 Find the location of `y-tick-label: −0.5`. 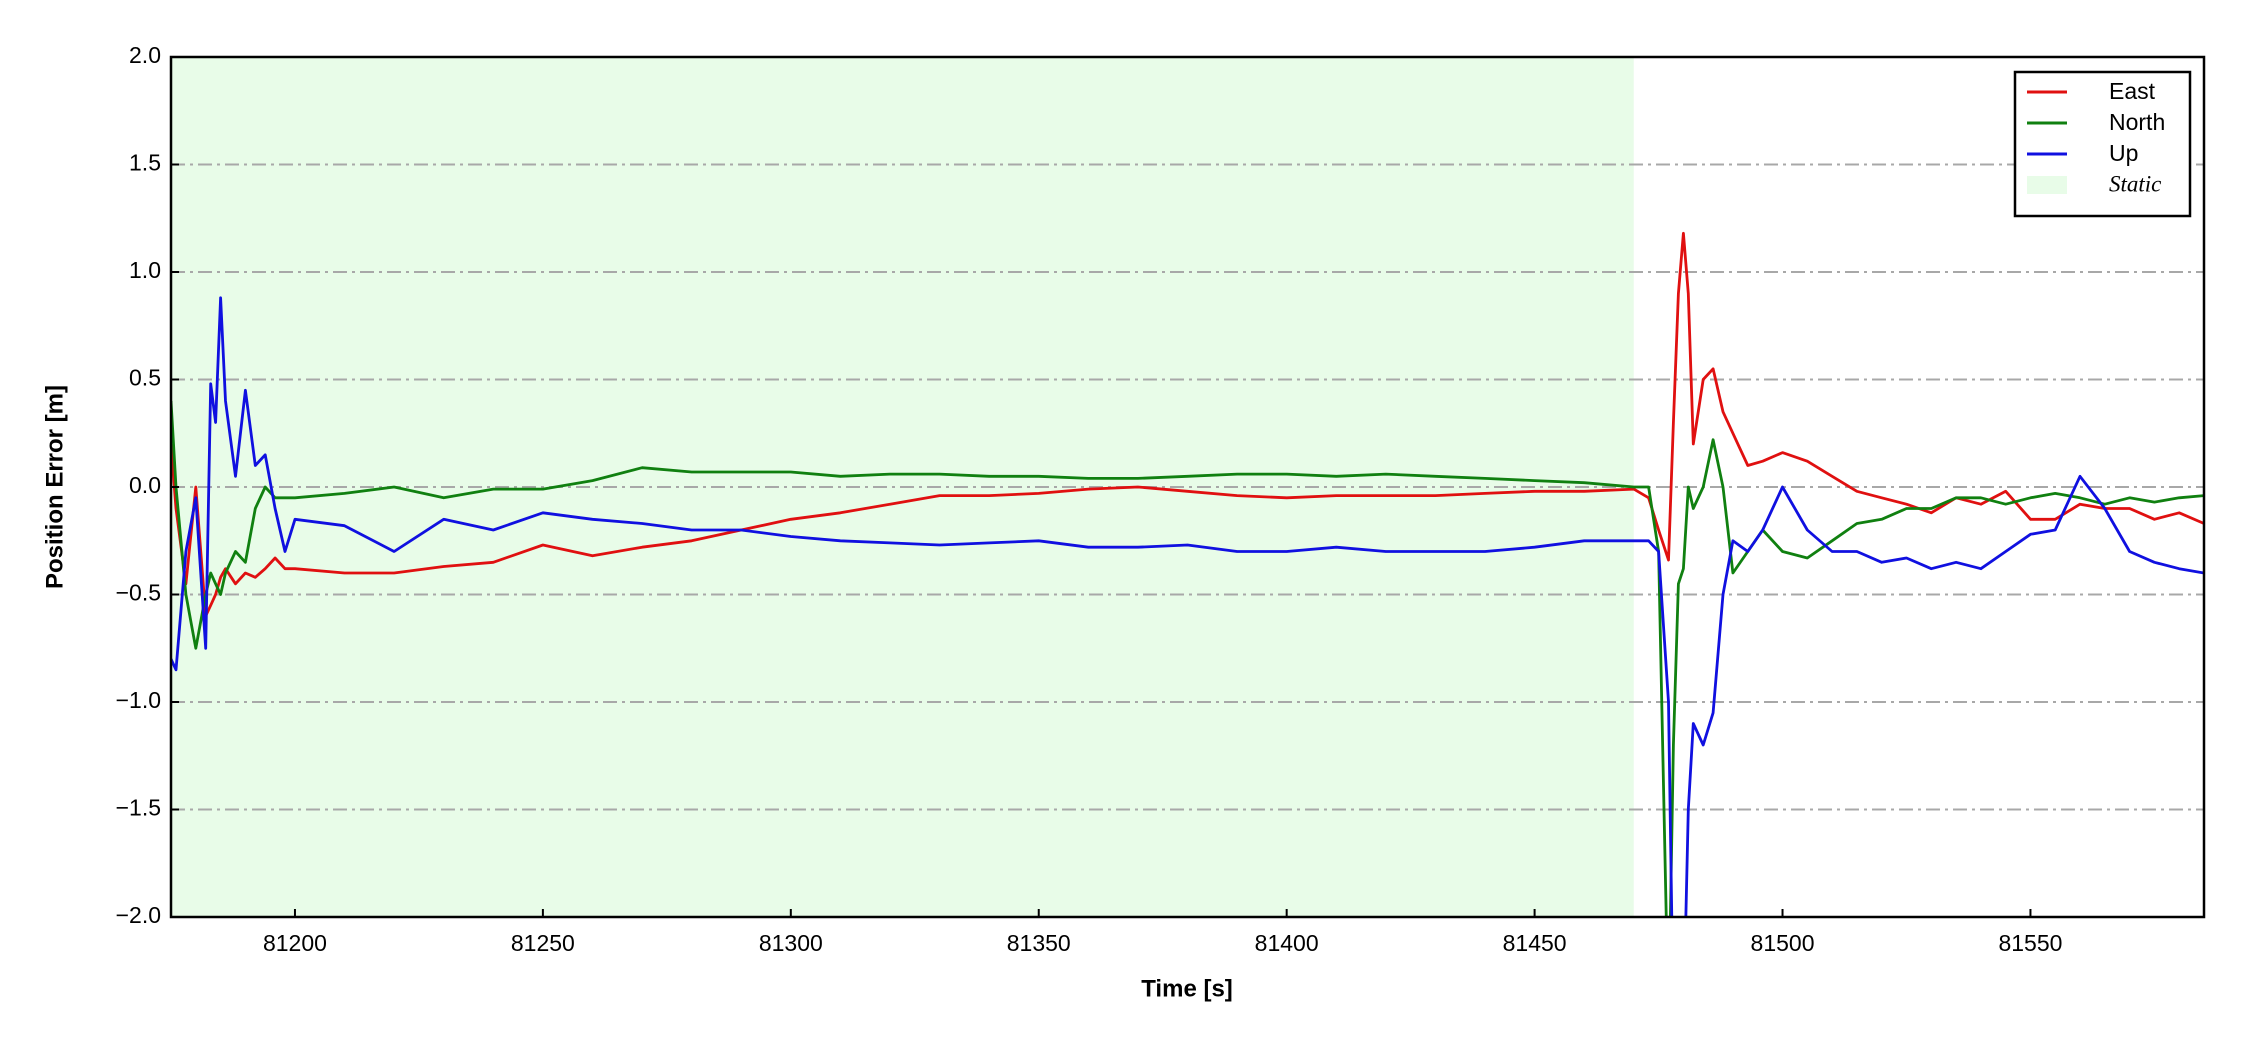

y-tick-label: −0.5 is located at coordinates (138, 593).